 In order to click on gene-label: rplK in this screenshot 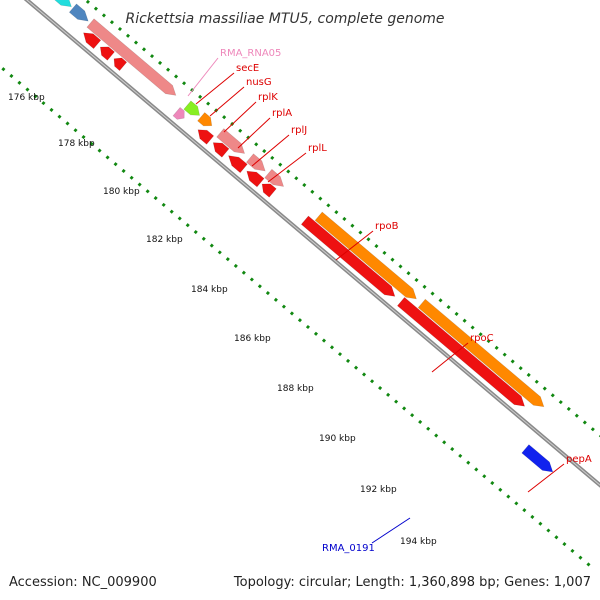, I will do `click(268, 97)`.